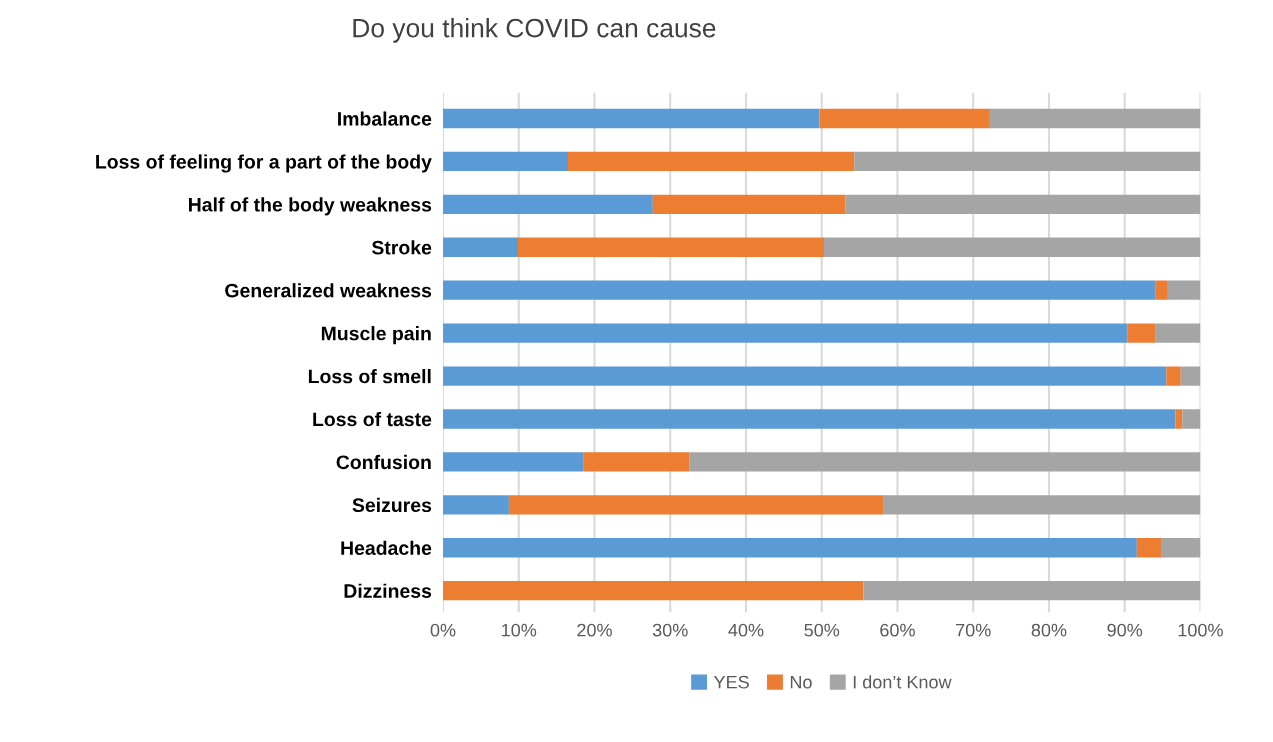 The height and width of the screenshot is (742, 1273). What do you see at coordinates (897, 630) in the screenshot?
I see `x-tick-label: 60%` at bounding box center [897, 630].